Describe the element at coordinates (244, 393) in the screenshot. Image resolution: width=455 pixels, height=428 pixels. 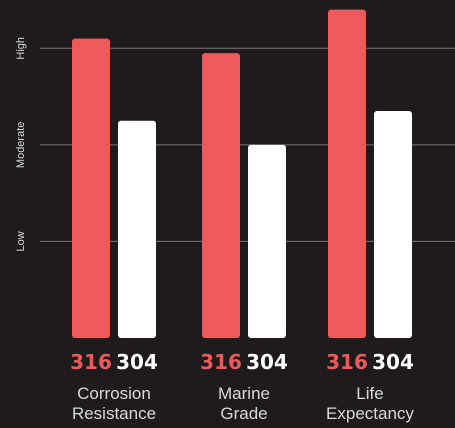
I see `category-label: Marine` at that location.